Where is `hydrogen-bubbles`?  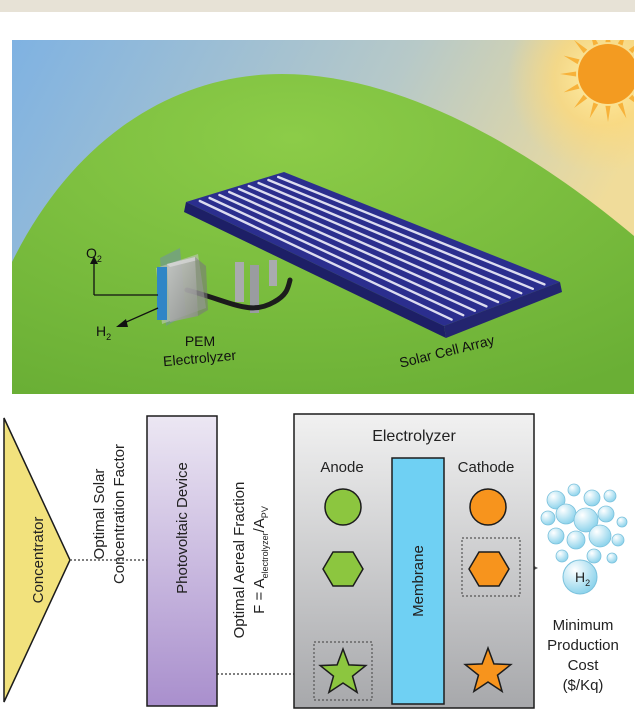 hydrogen-bubbles is located at coordinates (584, 523).